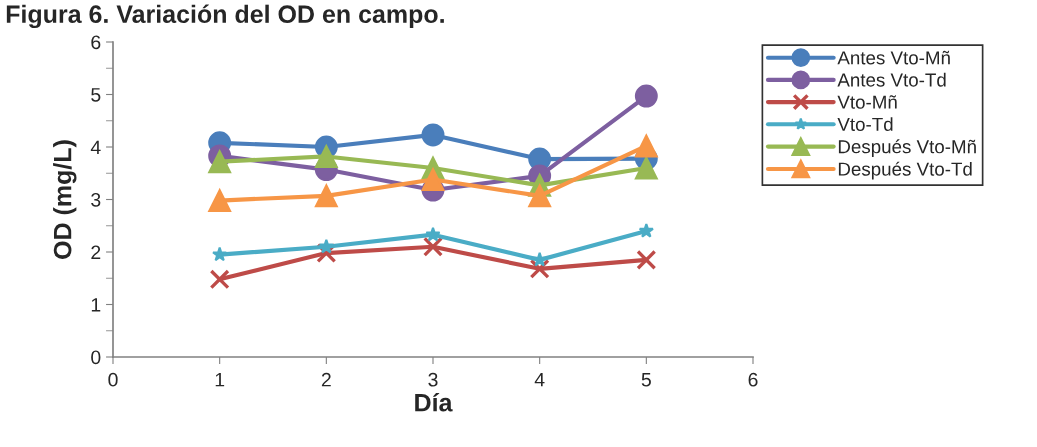  I want to click on legend-label: Vto-Mñ, so click(867, 102).